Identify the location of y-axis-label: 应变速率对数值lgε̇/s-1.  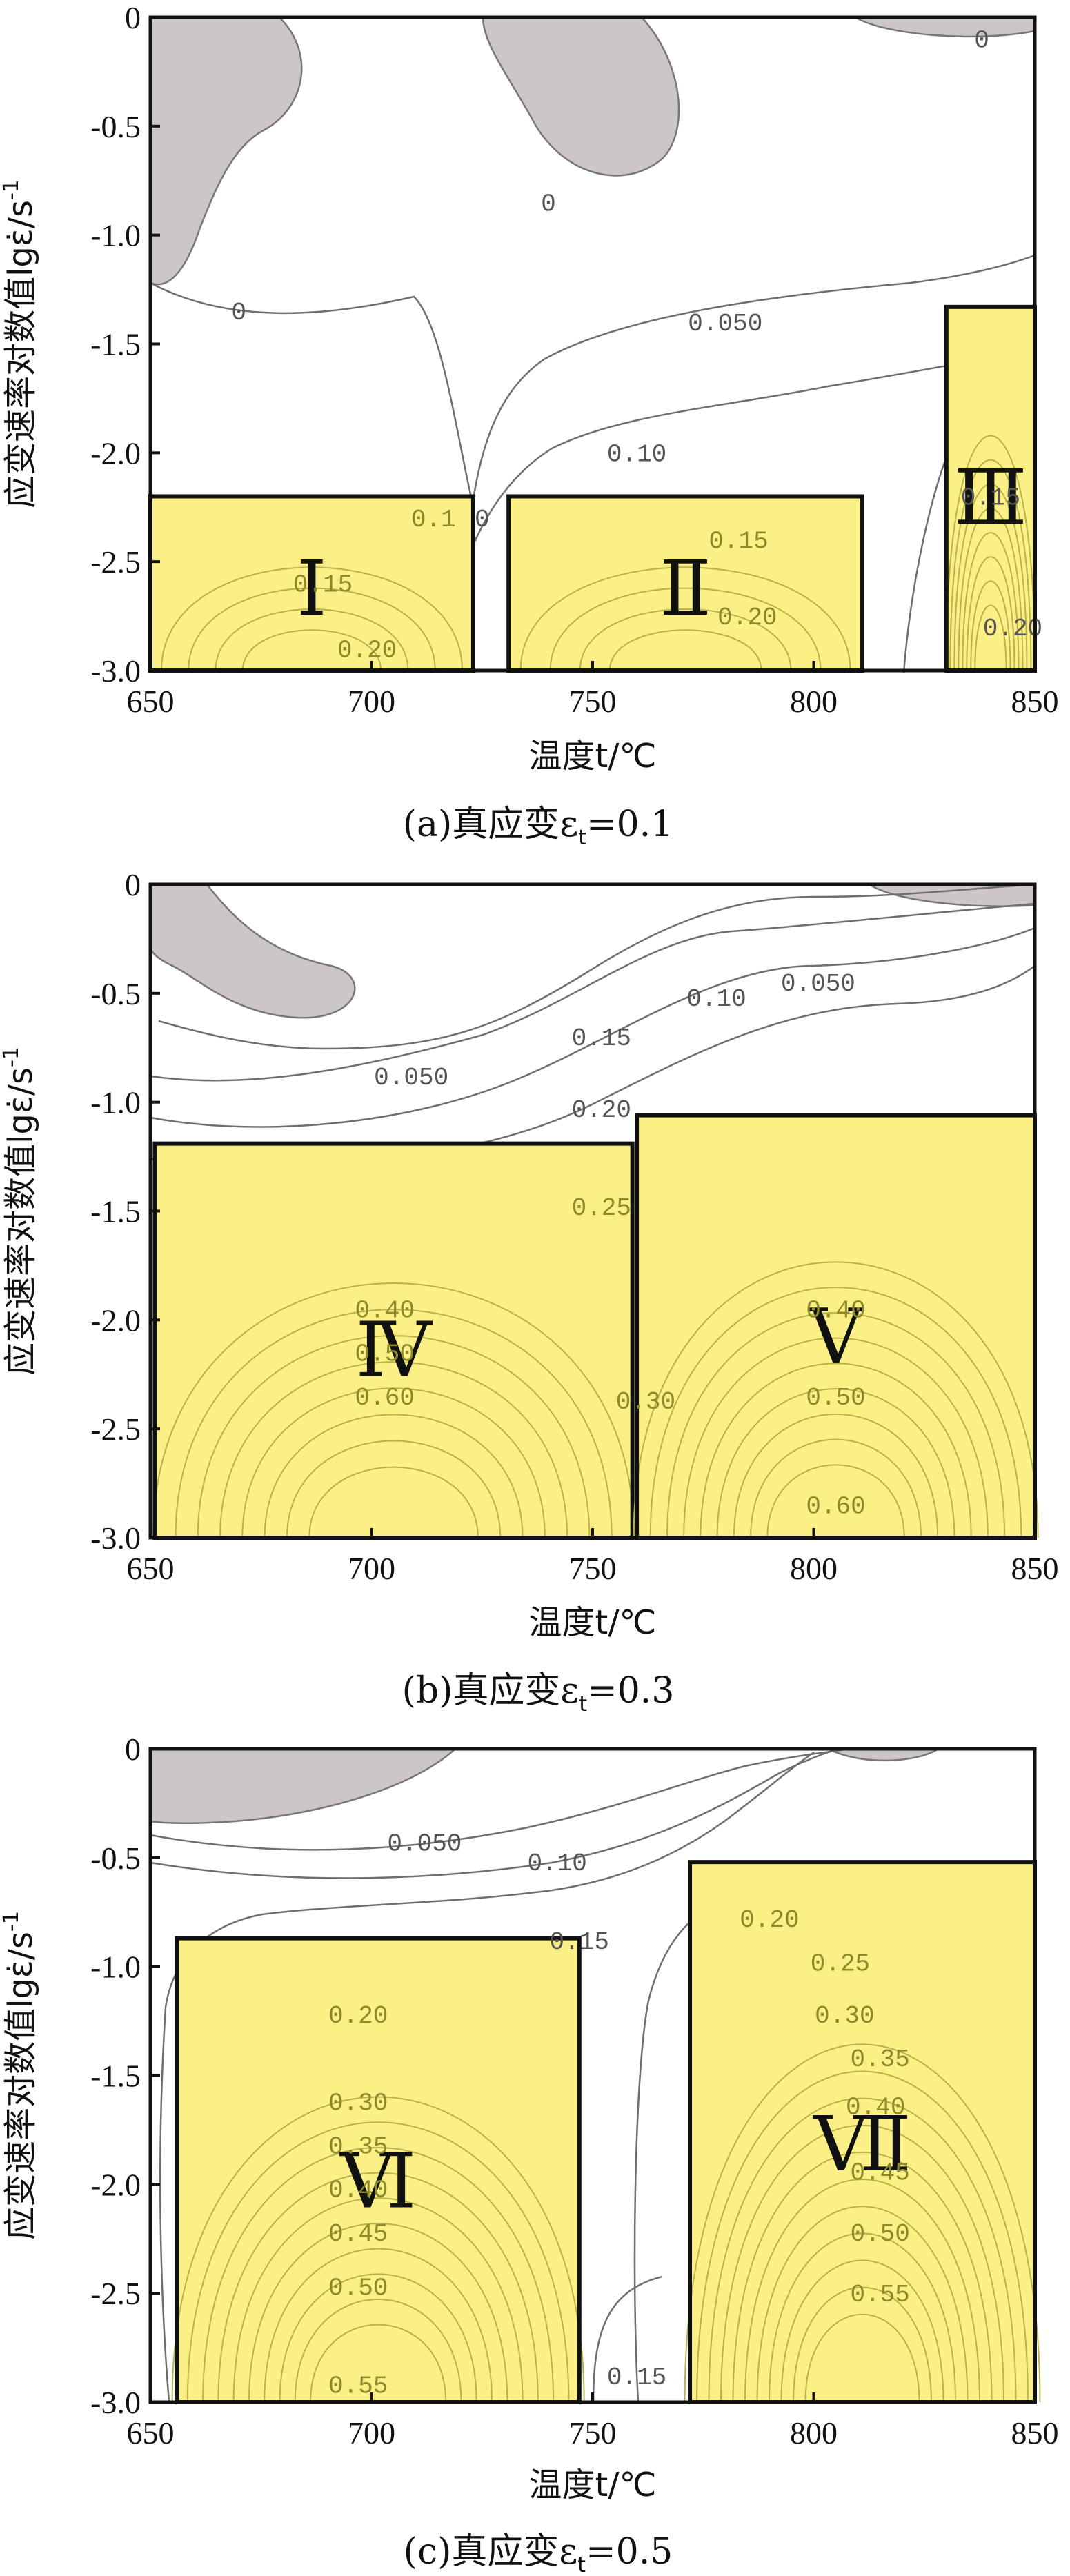
(20, 2075).